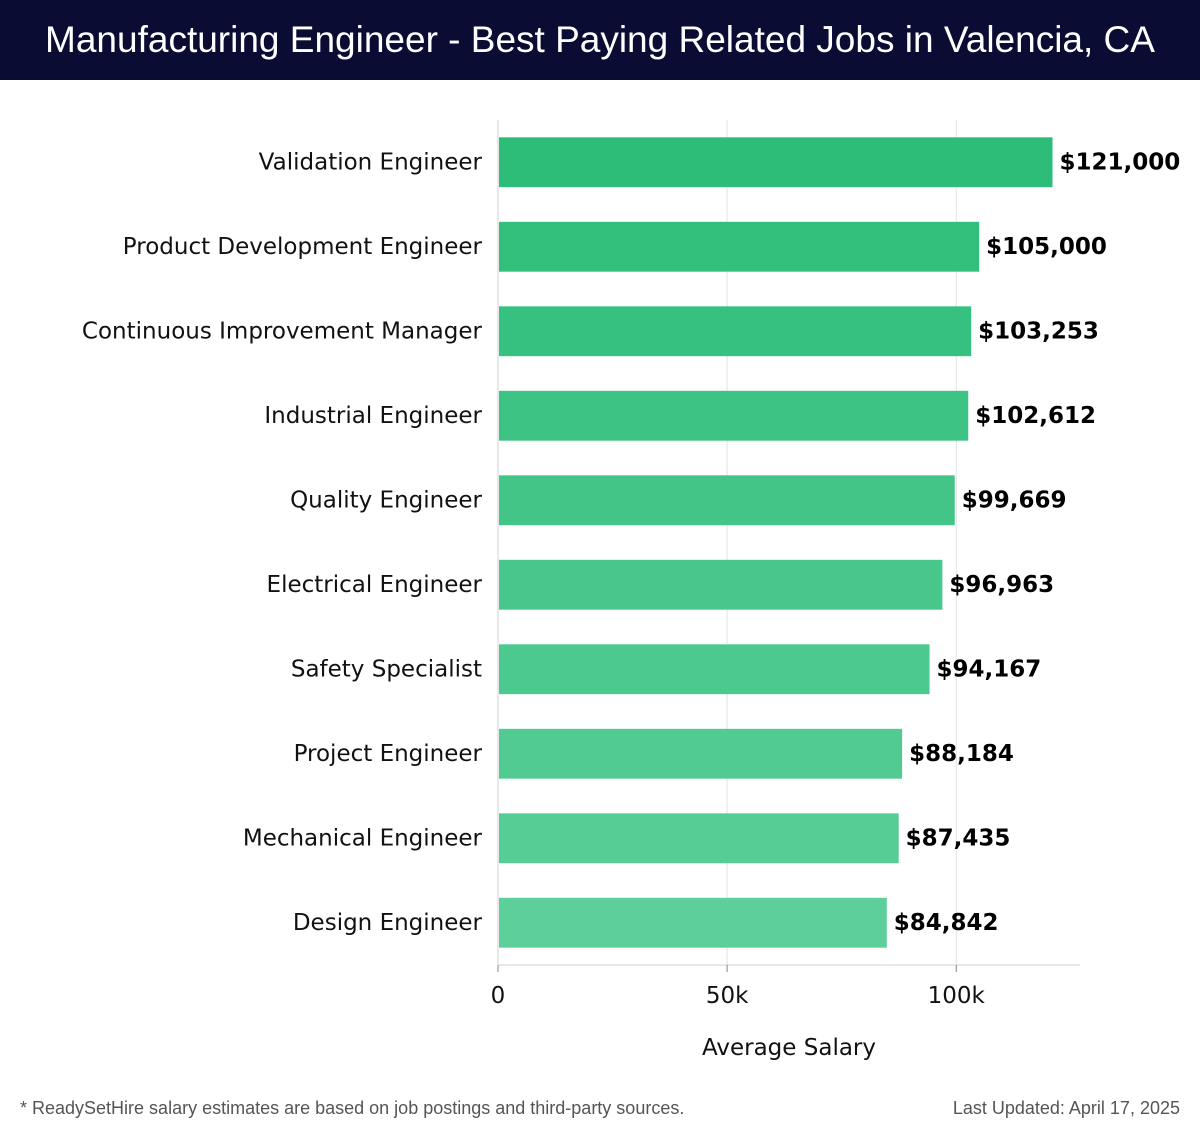  I want to click on footer-updated-date: Last Updated: April 17, 2025, so click(1066, 1108).